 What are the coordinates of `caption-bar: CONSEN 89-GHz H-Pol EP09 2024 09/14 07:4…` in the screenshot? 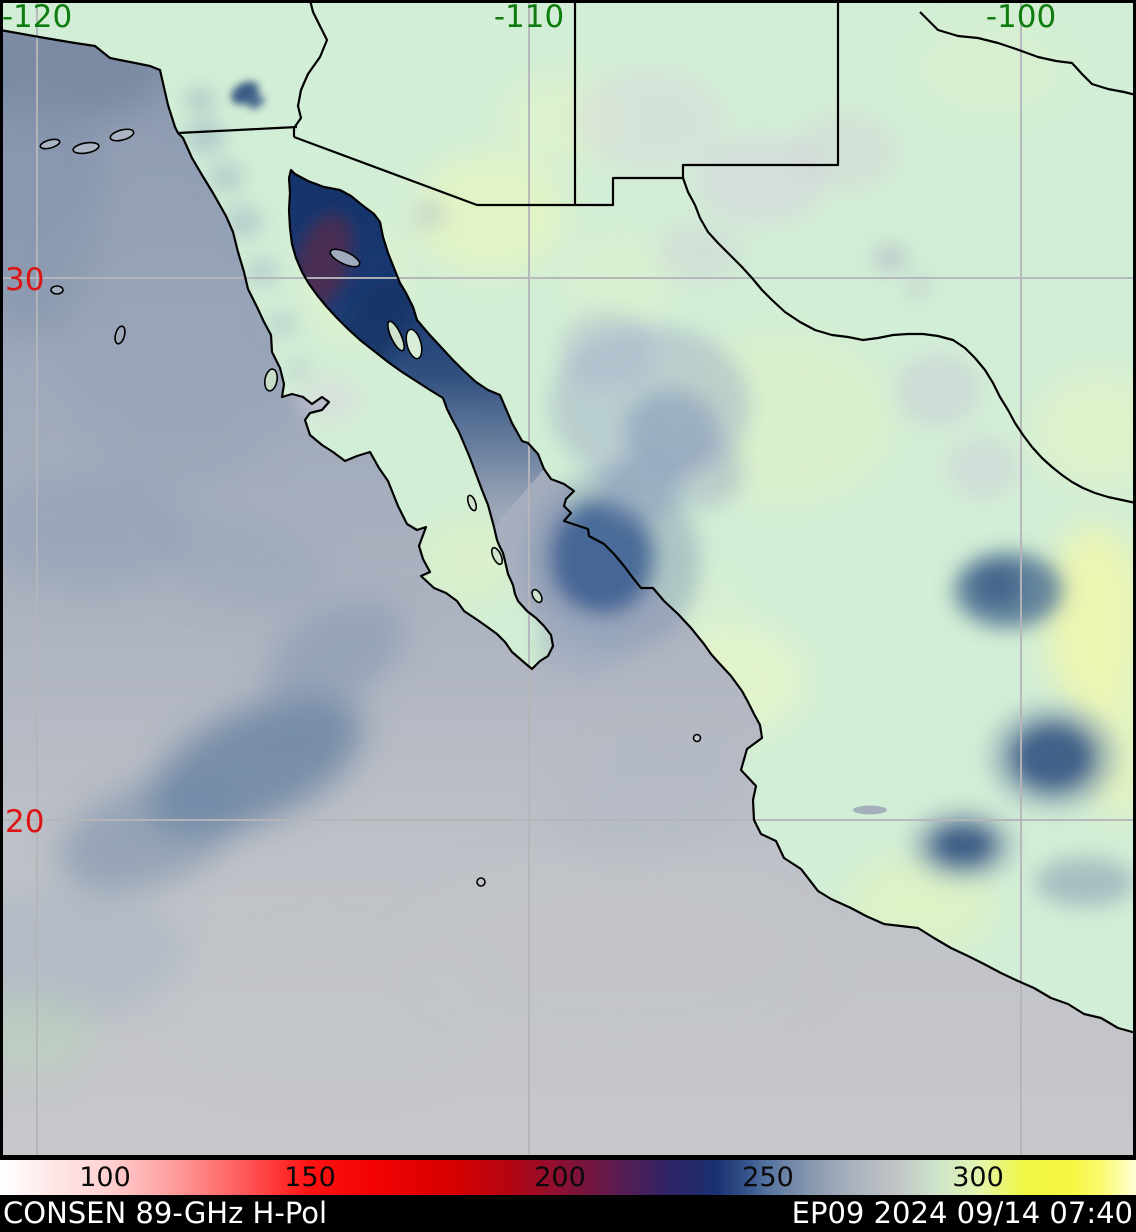 It's located at (568, 1213).